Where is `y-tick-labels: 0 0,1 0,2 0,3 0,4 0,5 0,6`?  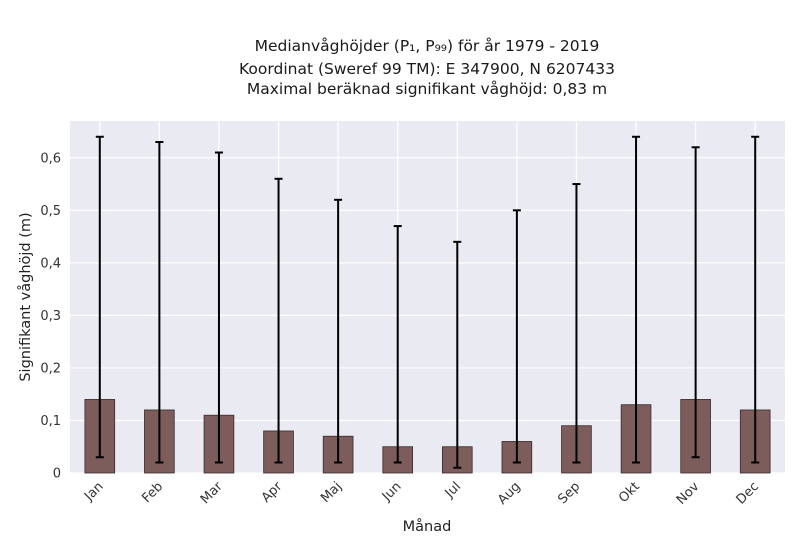 y-tick-labels: 0 0,1 0,2 0,3 0,4 0,5 0,6 is located at coordinates (50, 316).